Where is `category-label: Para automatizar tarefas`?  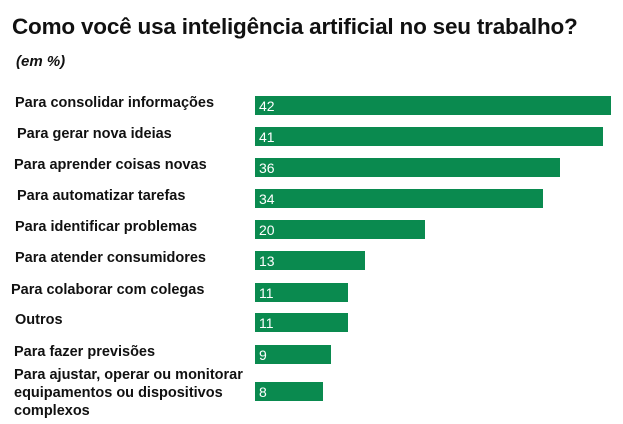
category-label: Para automatizar tarefas is located at coordinates (101, 196).